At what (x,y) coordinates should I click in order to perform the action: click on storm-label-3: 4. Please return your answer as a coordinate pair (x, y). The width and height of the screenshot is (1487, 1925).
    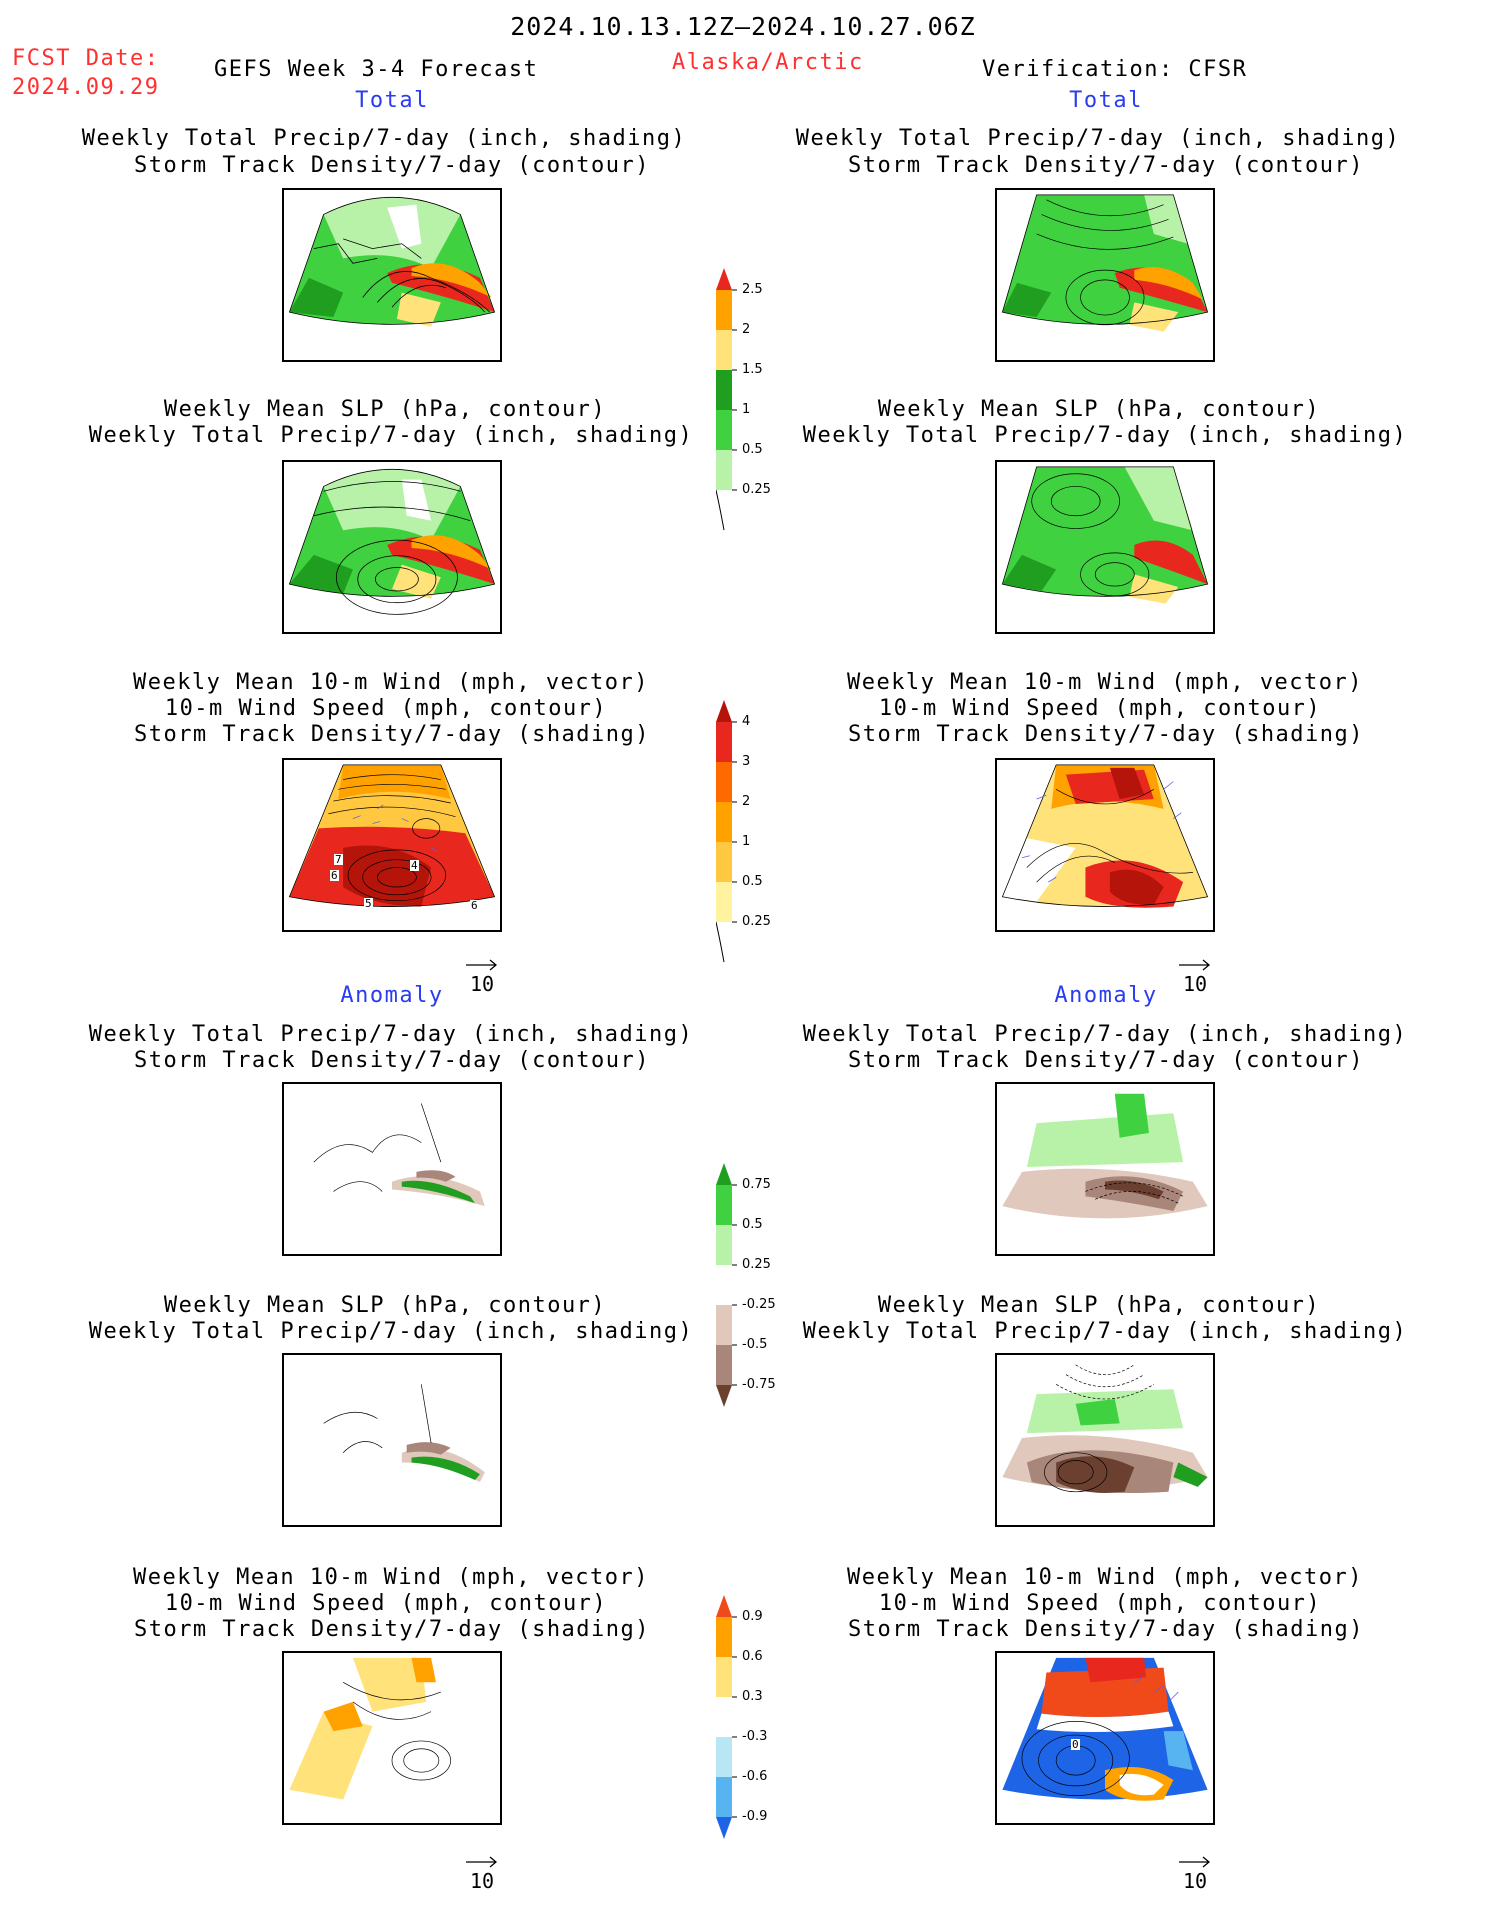
    Looking at the image, I should click on (414, 865).